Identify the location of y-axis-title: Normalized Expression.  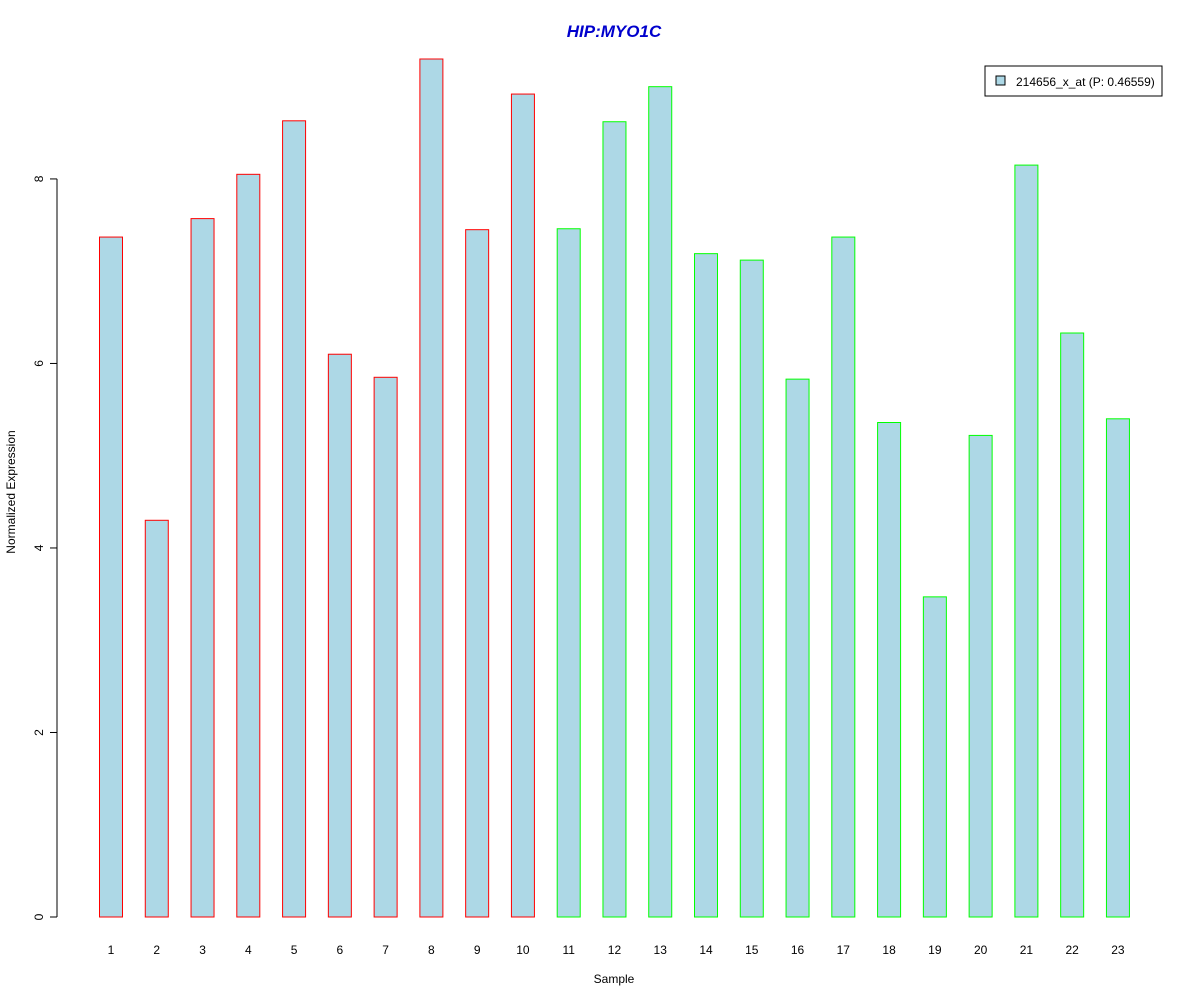
(11, 491).